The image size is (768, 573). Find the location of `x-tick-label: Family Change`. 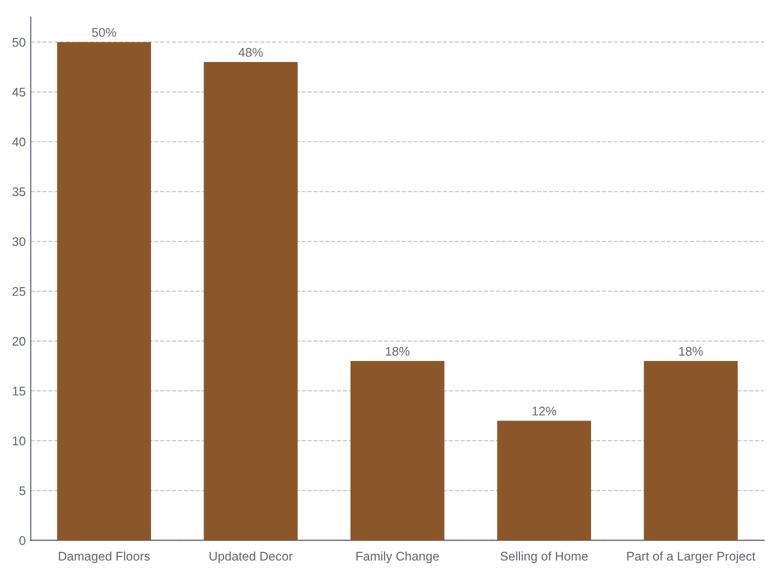

x-tick-label: Family Change is located at coordinates (397, 557).